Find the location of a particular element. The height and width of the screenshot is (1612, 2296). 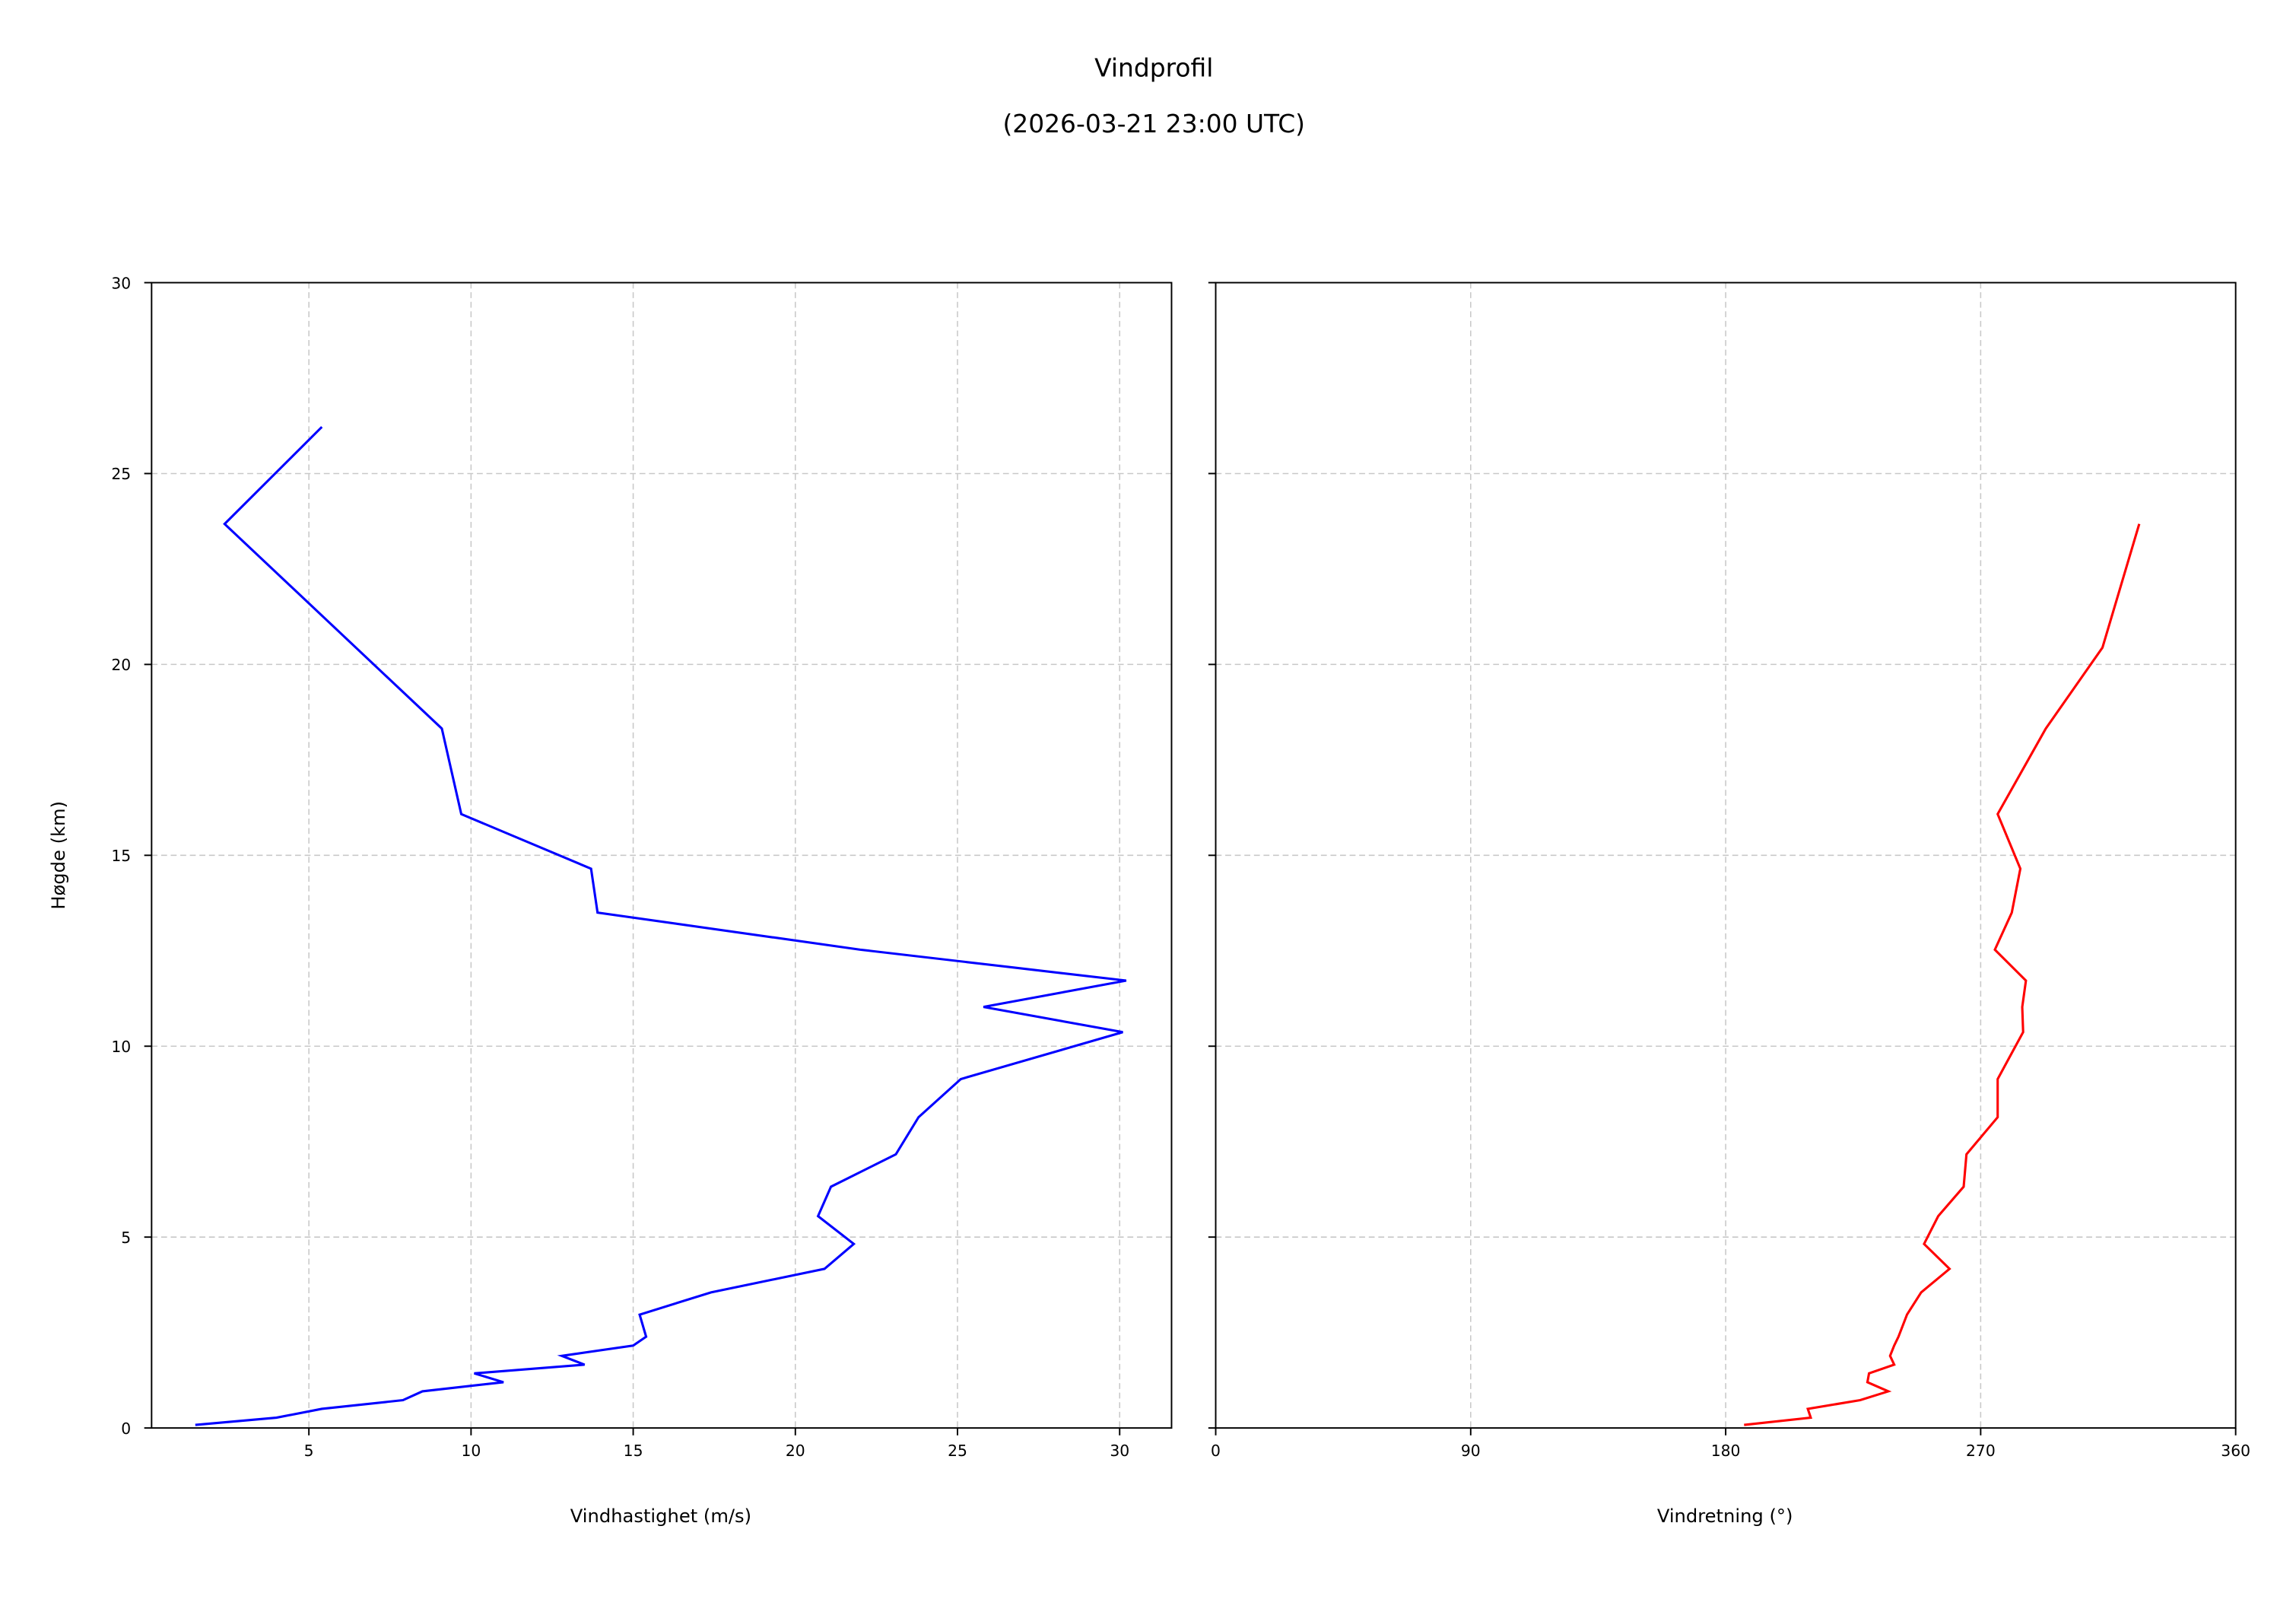

x-tick-label: 10 is located at coordinates (471, 1451).